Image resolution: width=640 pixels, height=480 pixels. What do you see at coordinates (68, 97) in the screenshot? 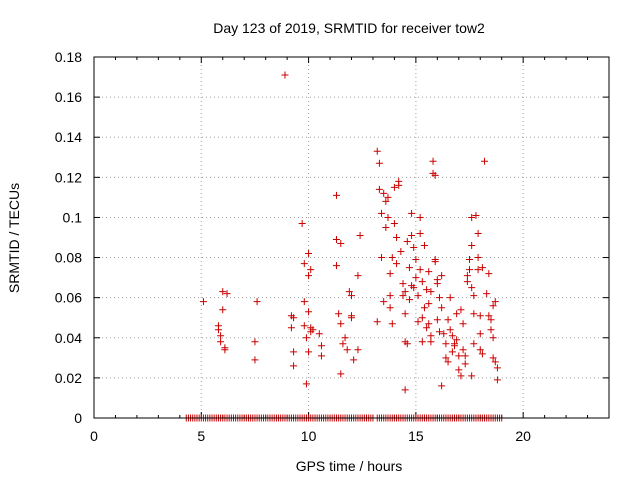
I see `y-tick-label: 0.16` at bounding box center [68, 97].